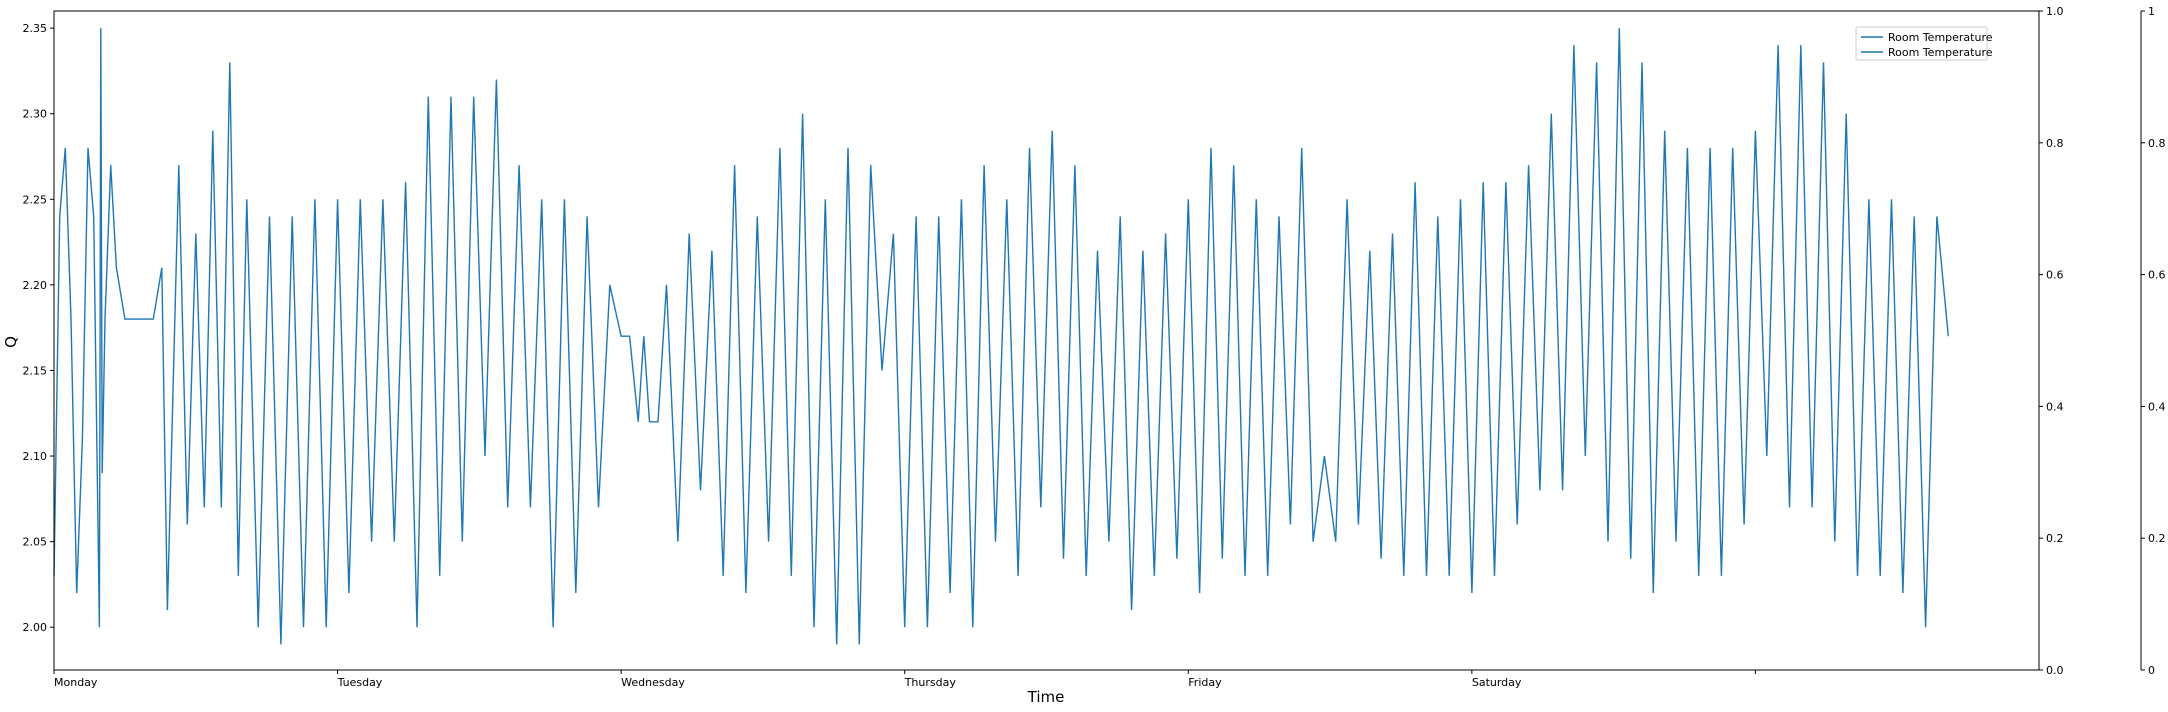 This screenshot has width=2168, height=712. What do you see at coordinates (930, 682) in the screenshot?
I see `x-tick-label: Thursday` at bounding box center [930, 682].